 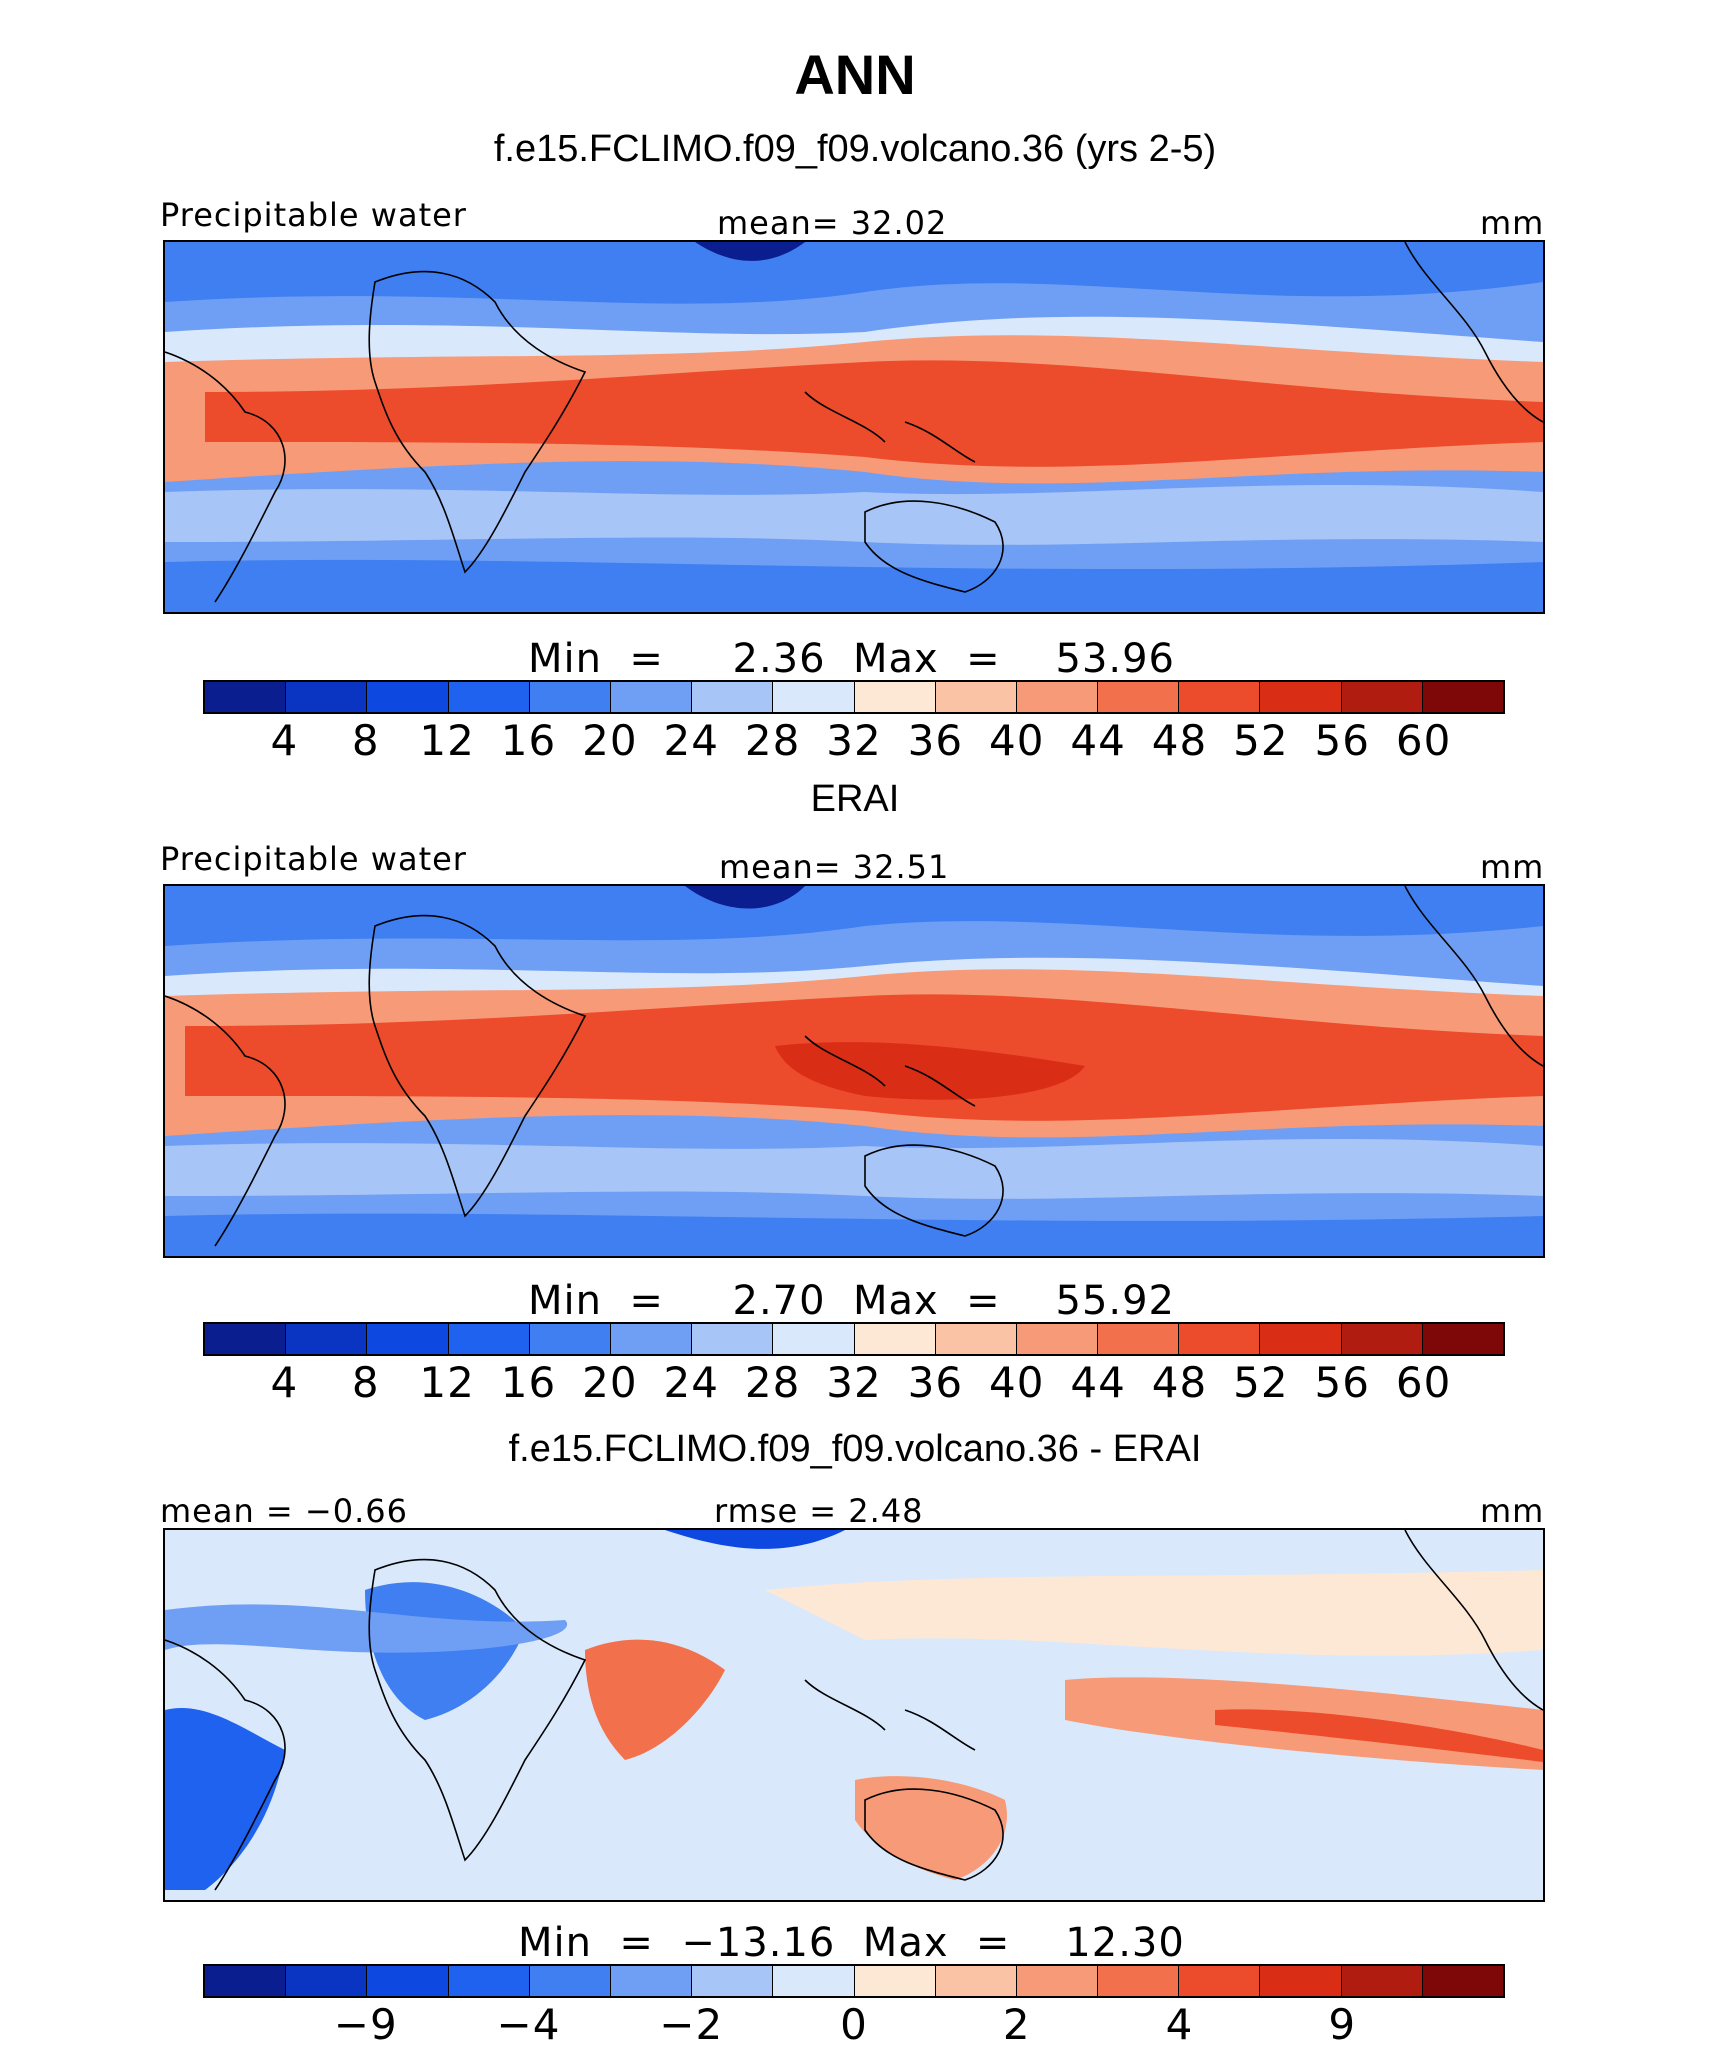 I want to click on panel-1-colorbar, so click(x=854, y=697).